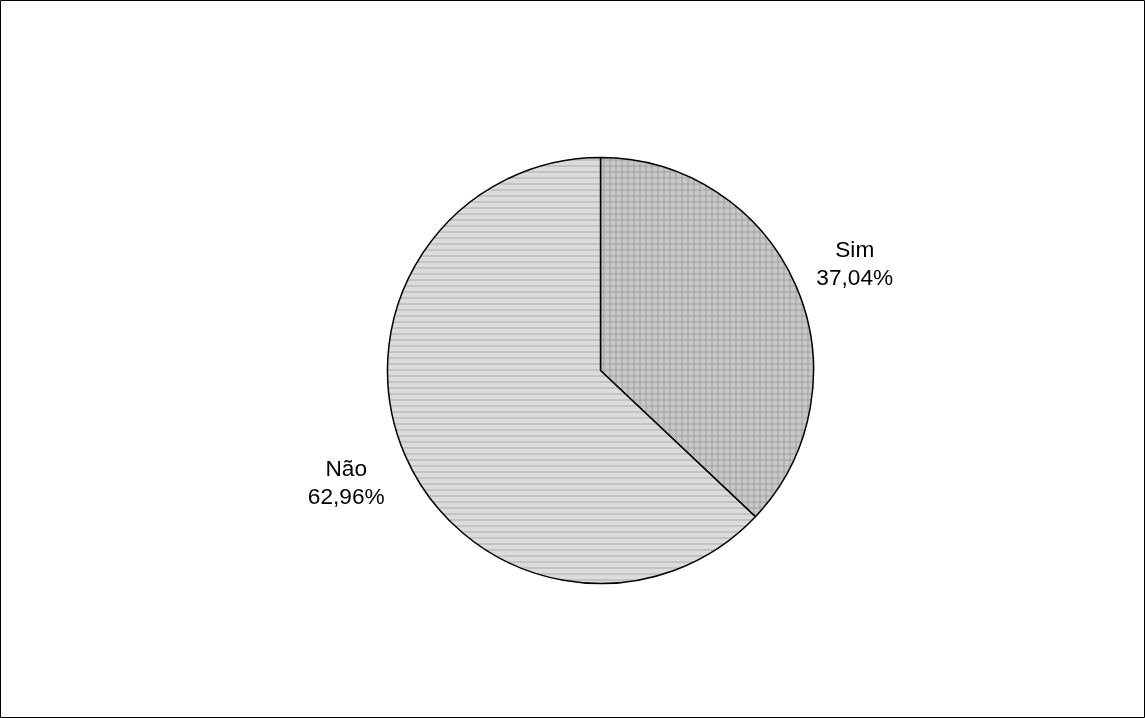 The height and width of the screenshot is (718, 1145). What do you see at coordinates (855, 276) in the screenshot?
I see `data-label: 37,04%` at bounding box center [855, 276].